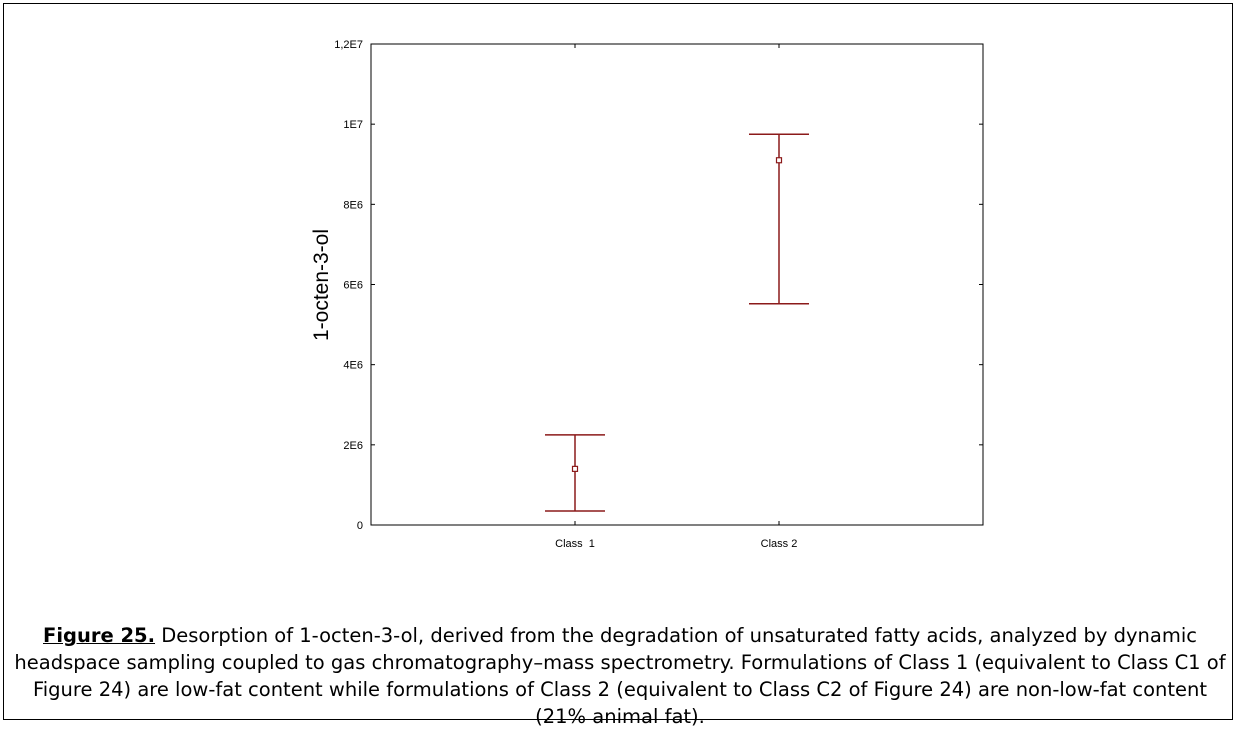 The height and width of the screenshot is (730, 1238). I want to click on y-tick-label: 1E7, so click(353, 125).